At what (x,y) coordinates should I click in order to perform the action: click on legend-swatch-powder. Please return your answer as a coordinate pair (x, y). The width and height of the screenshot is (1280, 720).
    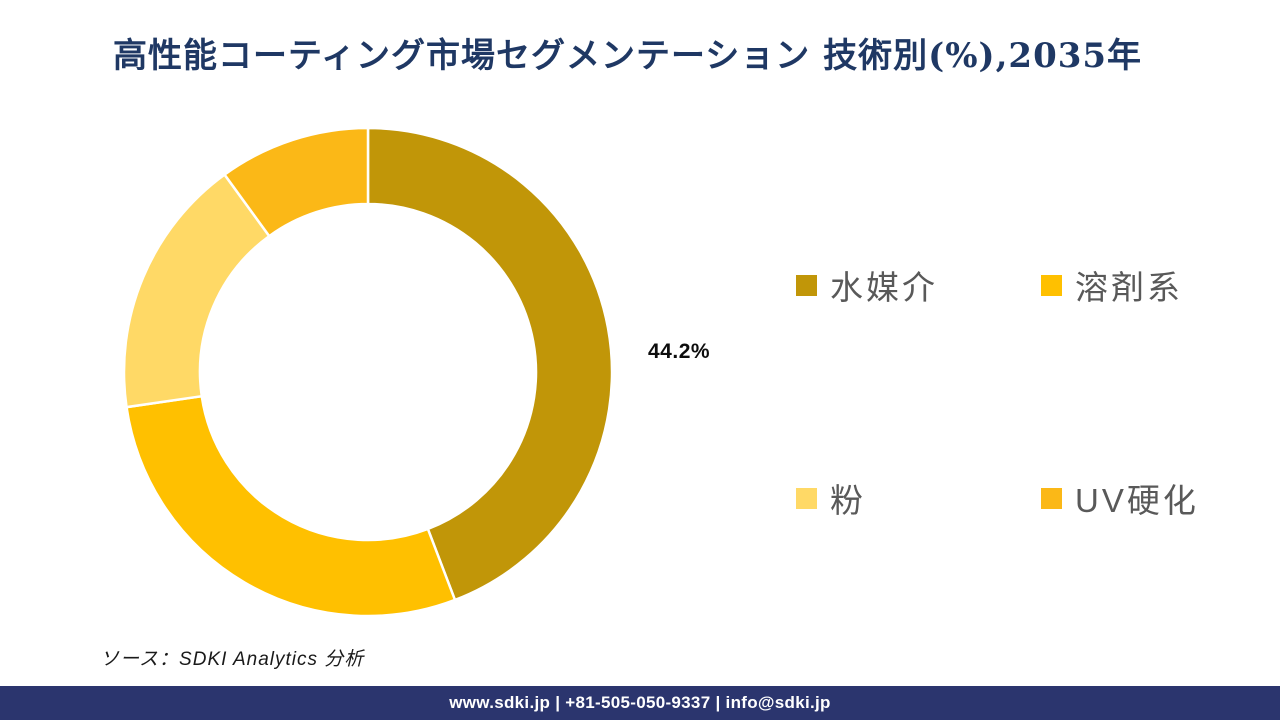
    Looking at the image, I should click on (806, 498).